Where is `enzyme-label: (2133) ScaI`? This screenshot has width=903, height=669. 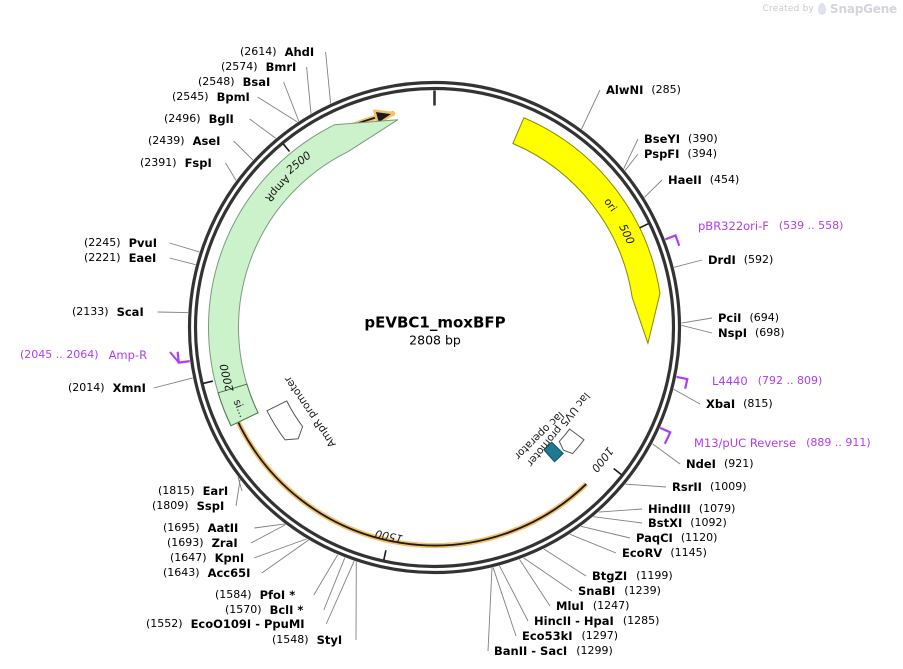 enzyme-label: (2133) ScaI is located at coordinates (108, 312).